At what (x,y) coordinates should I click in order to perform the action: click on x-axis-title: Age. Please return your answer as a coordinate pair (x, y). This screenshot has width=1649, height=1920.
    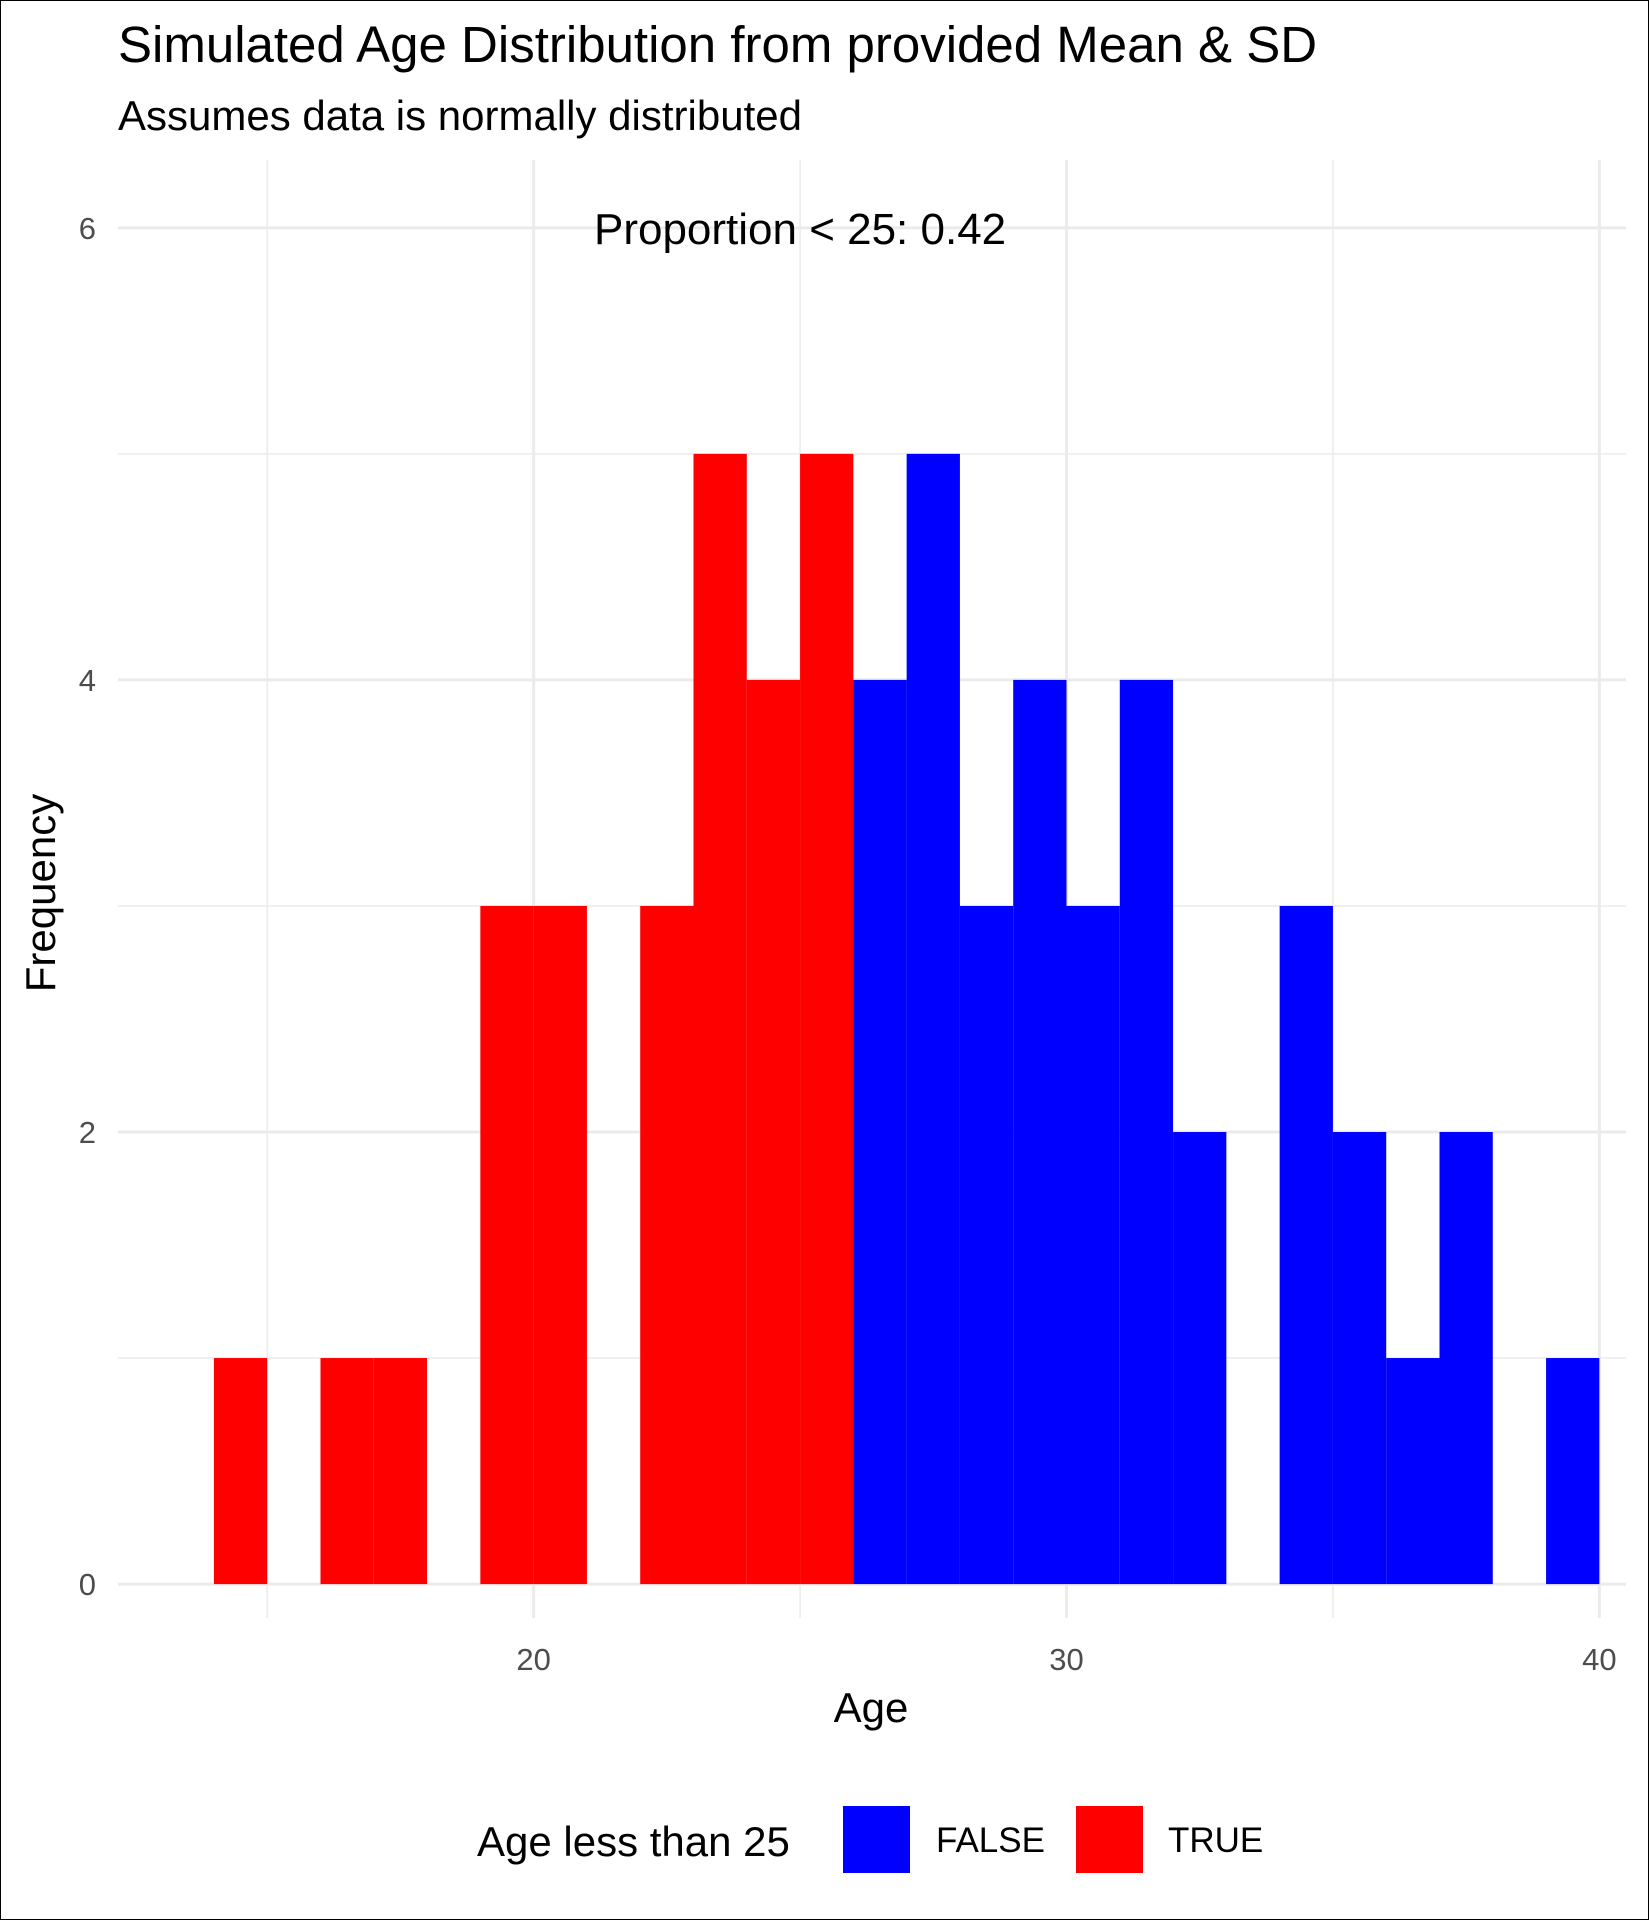
    Looking at the image, I should click on (871, 1707).